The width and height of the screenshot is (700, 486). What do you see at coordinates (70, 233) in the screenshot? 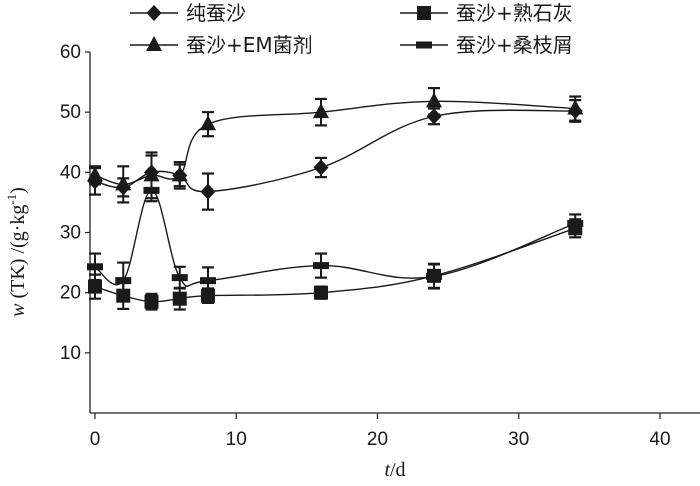
I see `y-tick-label: 30` at bounding box center [70, 233].